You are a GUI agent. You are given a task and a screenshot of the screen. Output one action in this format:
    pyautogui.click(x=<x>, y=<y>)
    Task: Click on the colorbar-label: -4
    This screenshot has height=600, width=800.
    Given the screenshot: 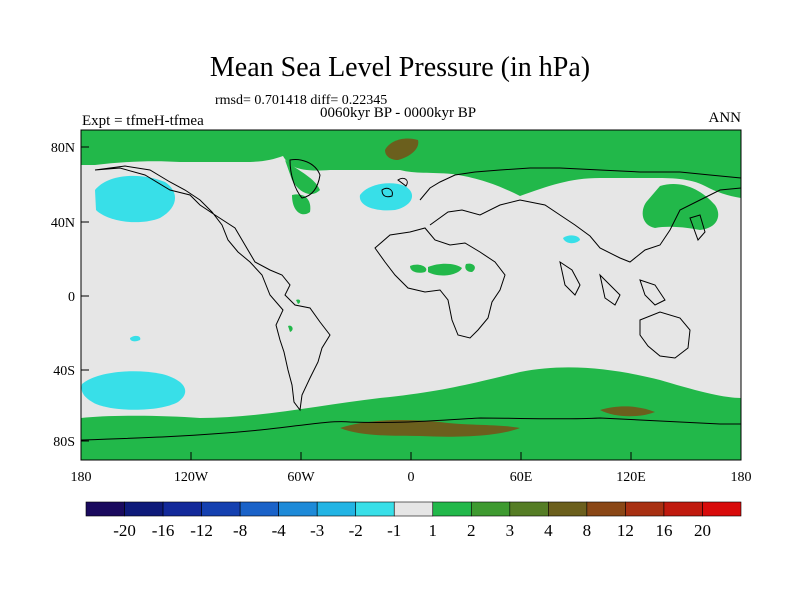 What is the action you would take?
    pyautogui.click(x=279, y=530)
    